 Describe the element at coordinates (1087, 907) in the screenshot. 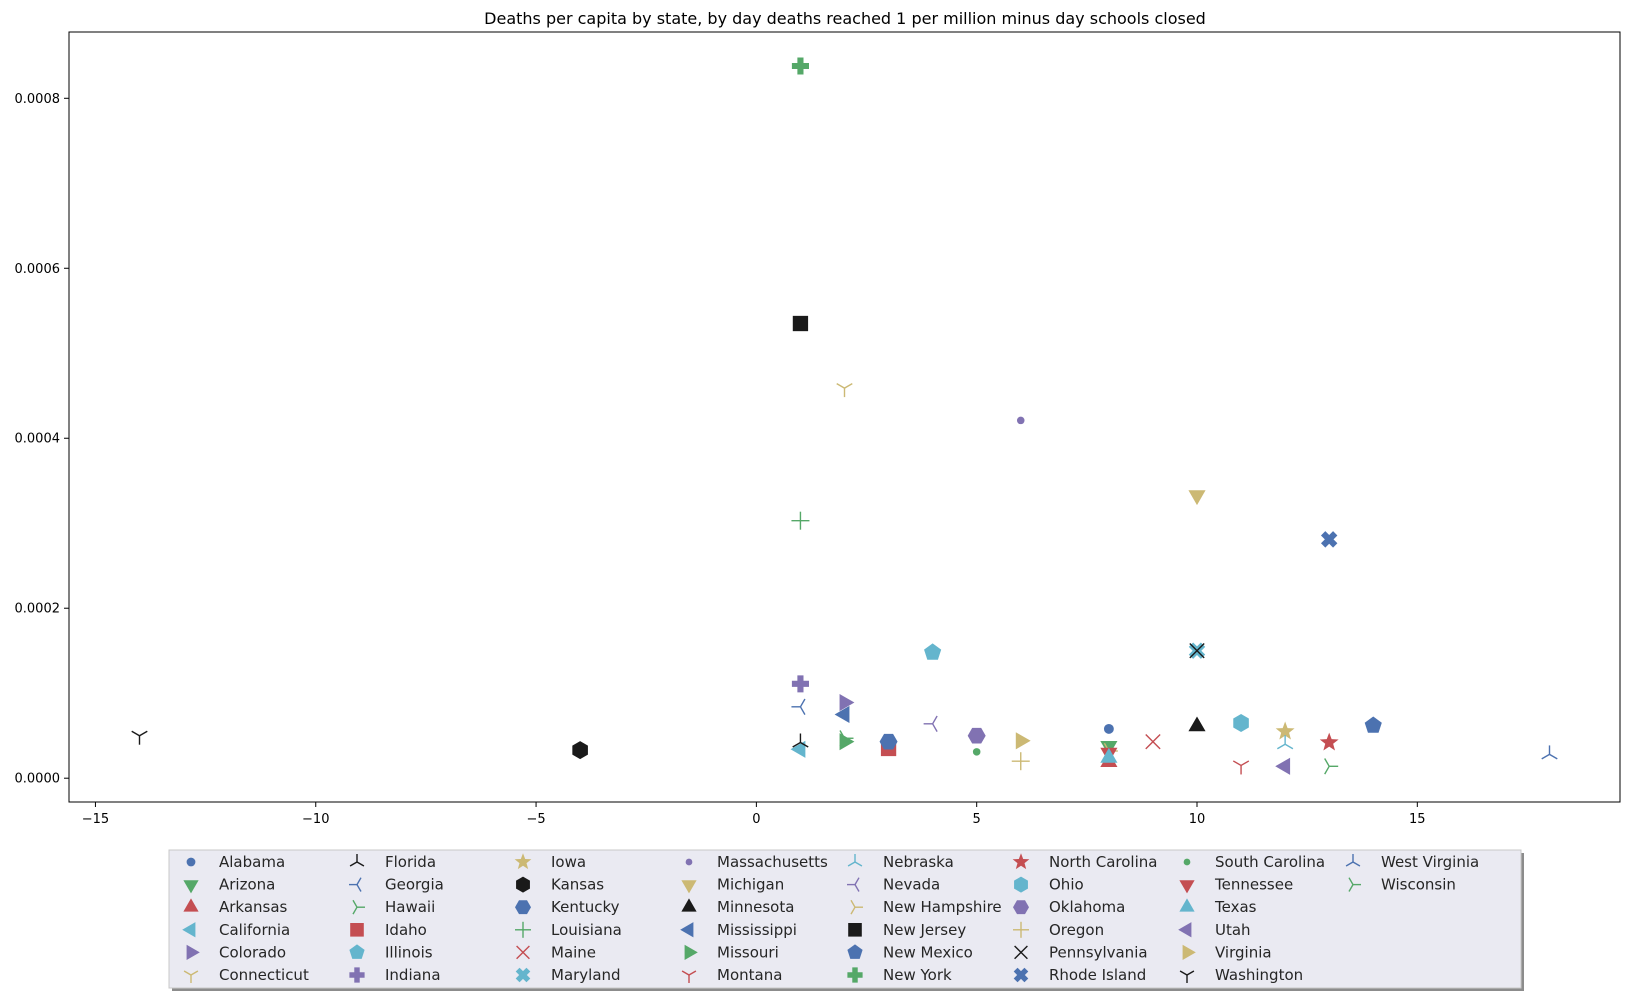

I see `legend-label: Oklahoma` at that location.